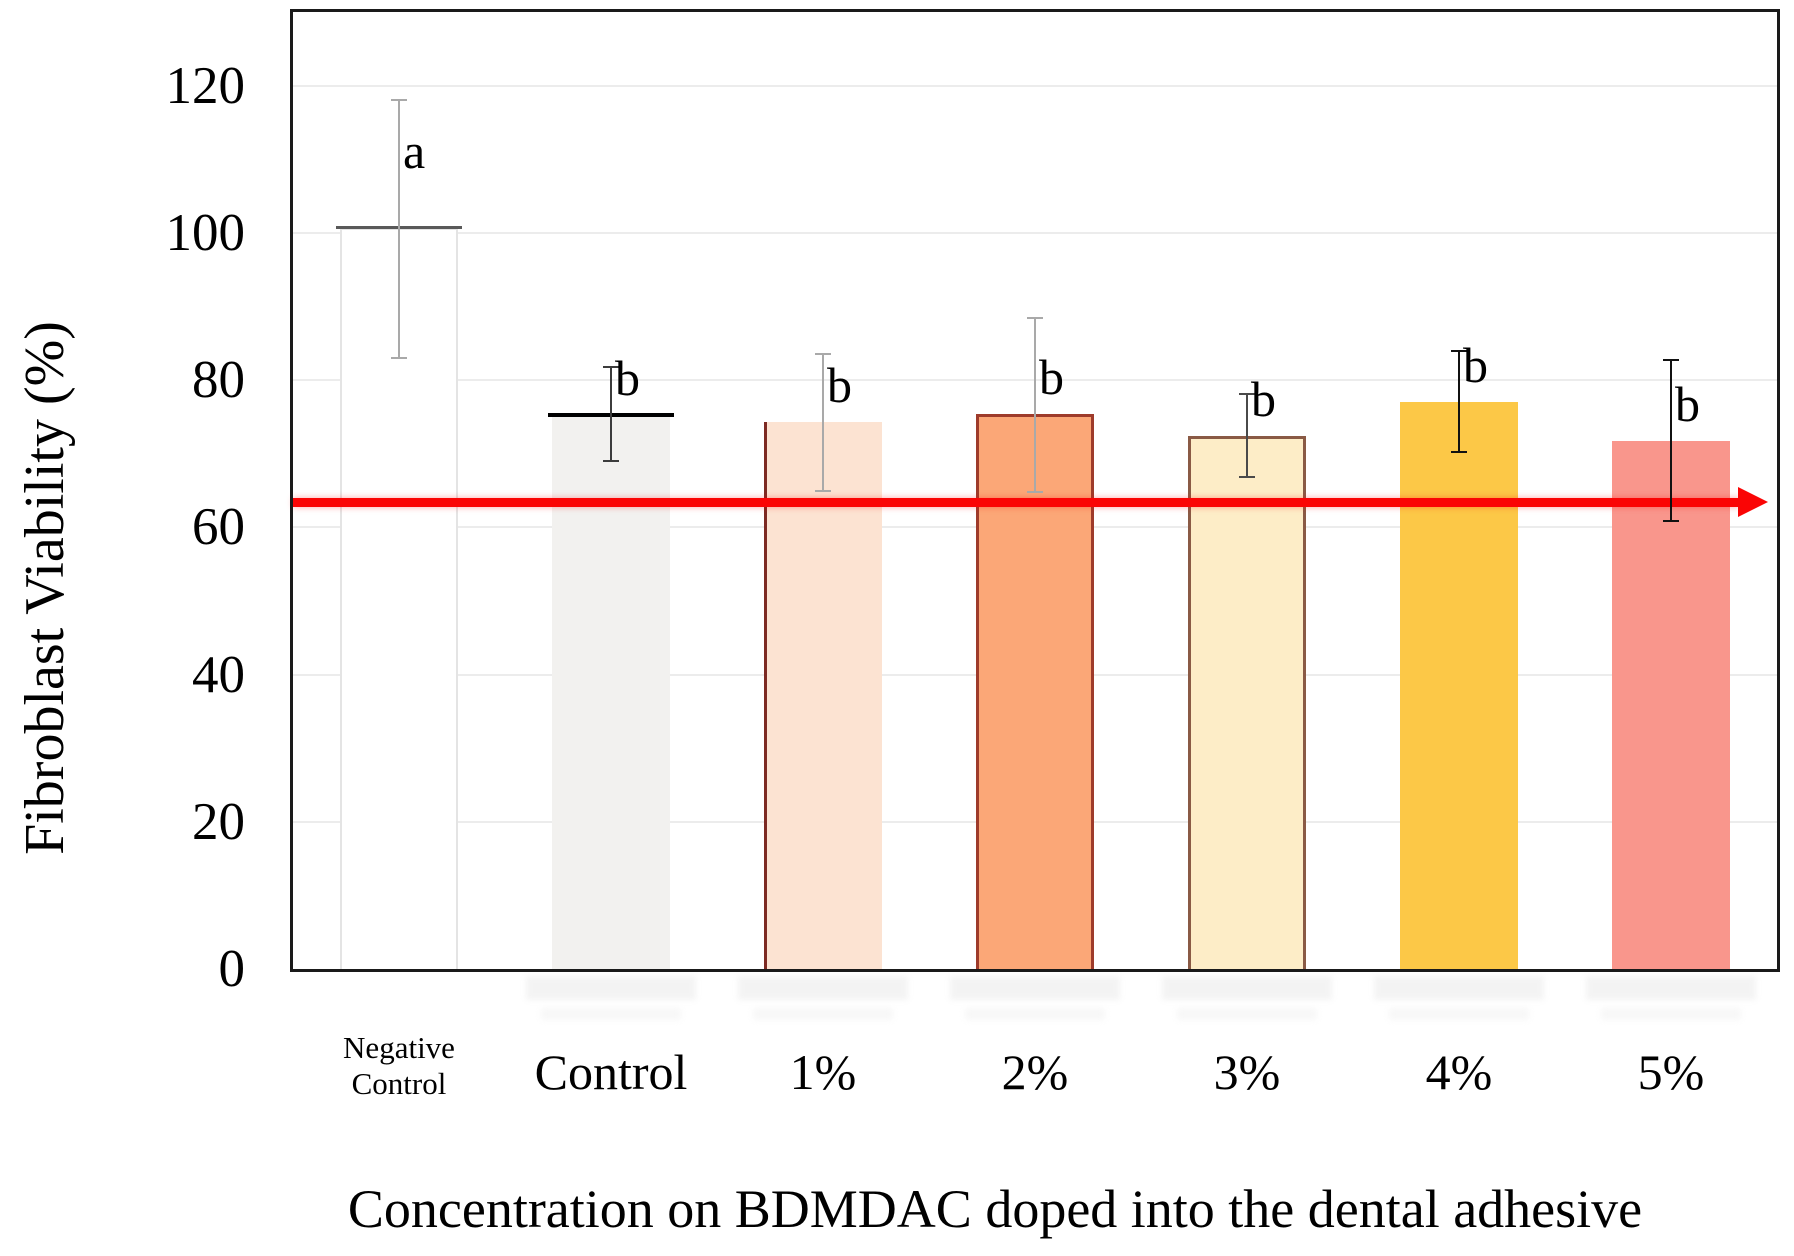 This screenshot has height=1256, width=1794. I want to click on x-category-label: 3%, so click(1247, 1072).